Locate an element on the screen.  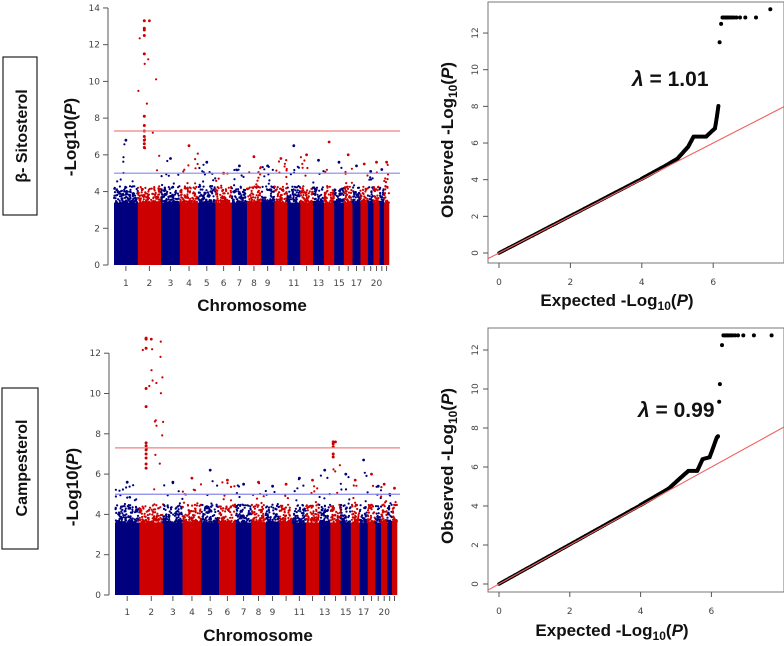
y-tick-label: 0 is located at coordinates (476, 253).